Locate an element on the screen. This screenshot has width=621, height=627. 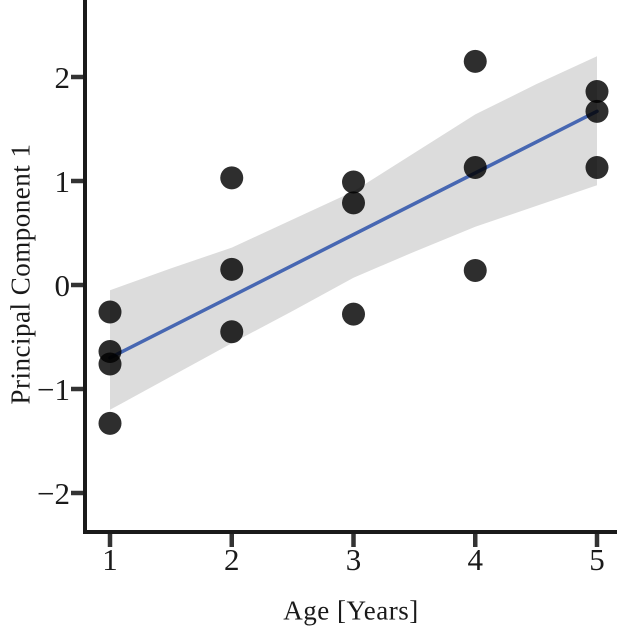
y-tick-label: 0 is located at coordinates (63, 285).